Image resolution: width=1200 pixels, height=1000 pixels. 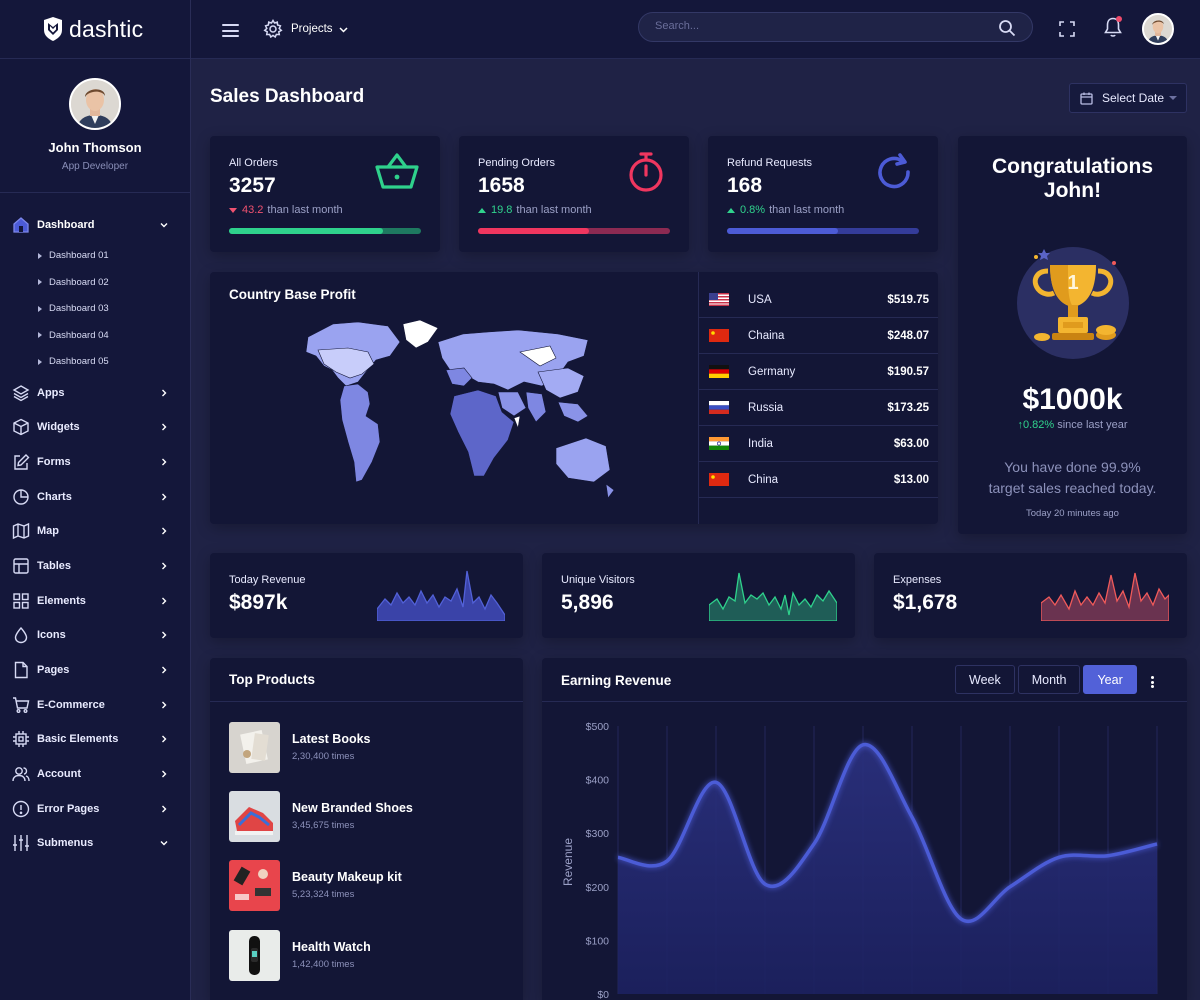 I want to click on sidebar-item-elements: Elements, so click(x=95, y=600).